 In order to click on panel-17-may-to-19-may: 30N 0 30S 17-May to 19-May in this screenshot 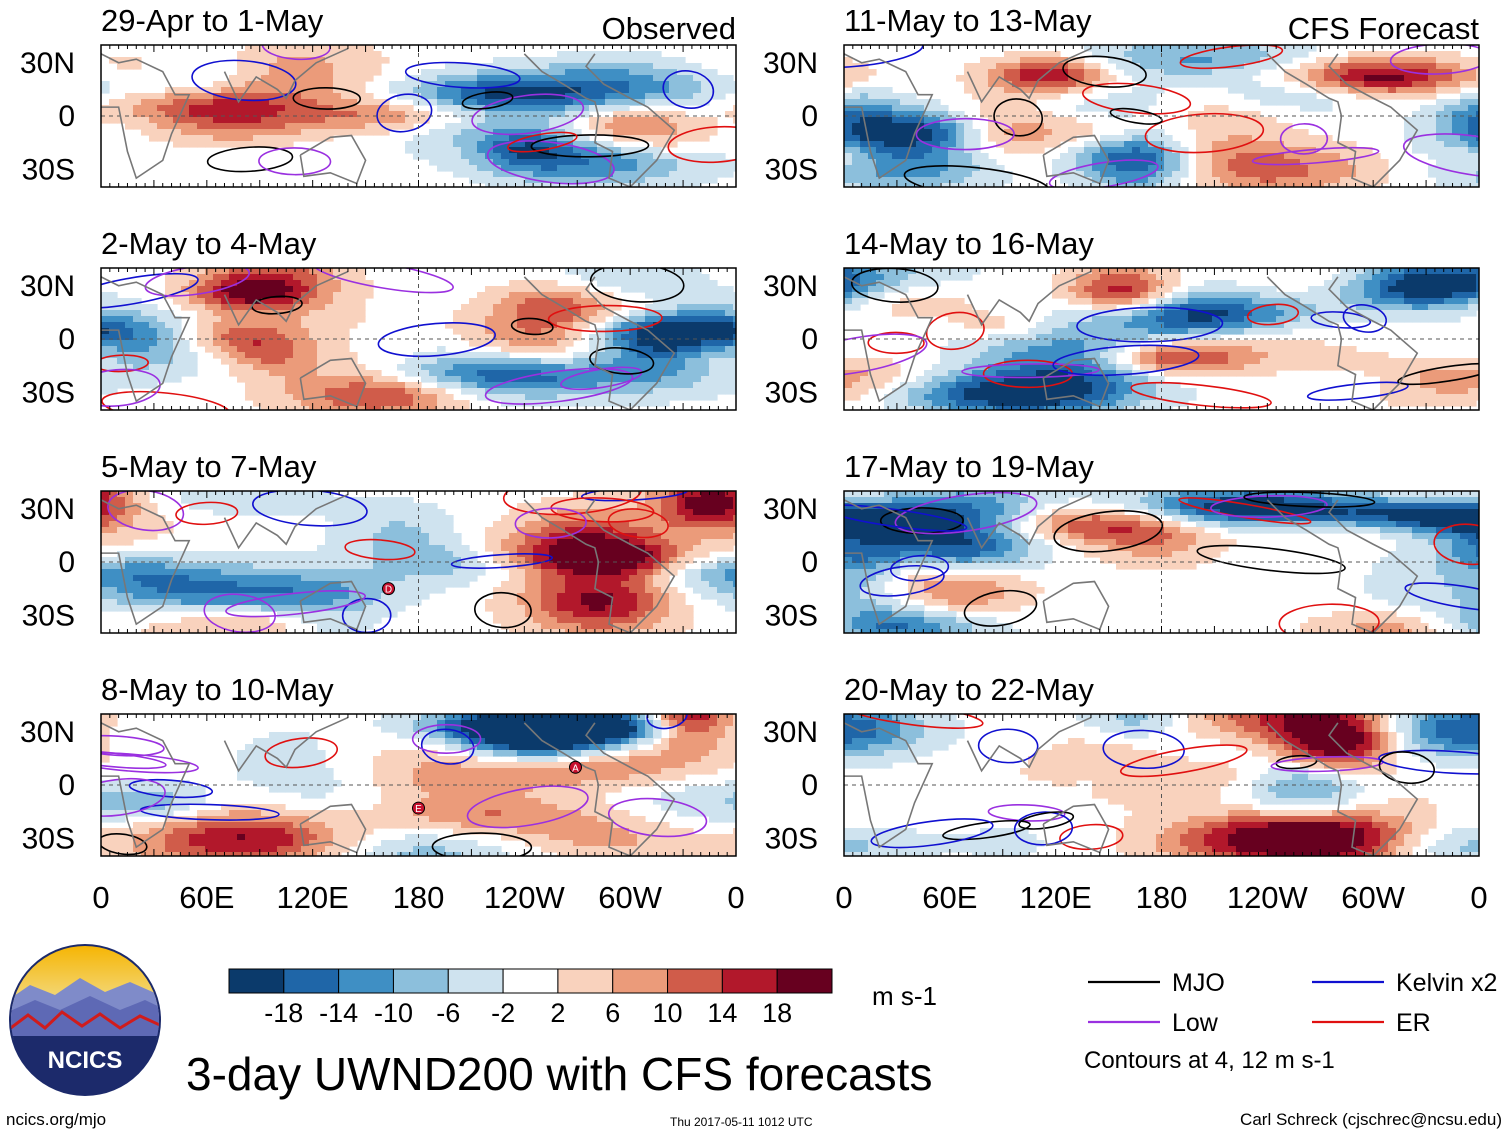, I will do `click(1121, 541)`.